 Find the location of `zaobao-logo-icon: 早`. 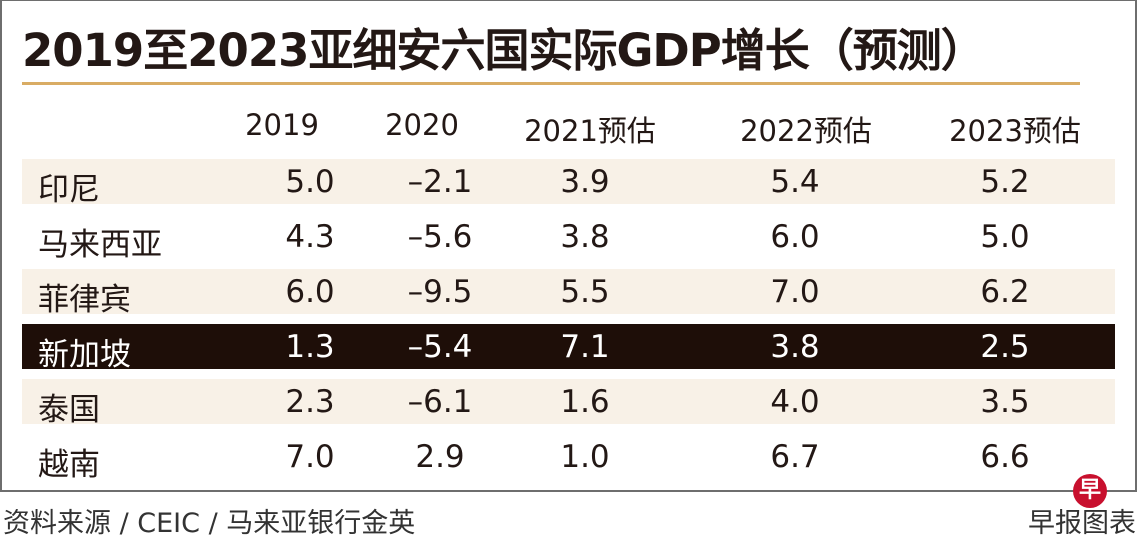

zaobao-logo-icon: 早 is located at coordinates (1090, 491).